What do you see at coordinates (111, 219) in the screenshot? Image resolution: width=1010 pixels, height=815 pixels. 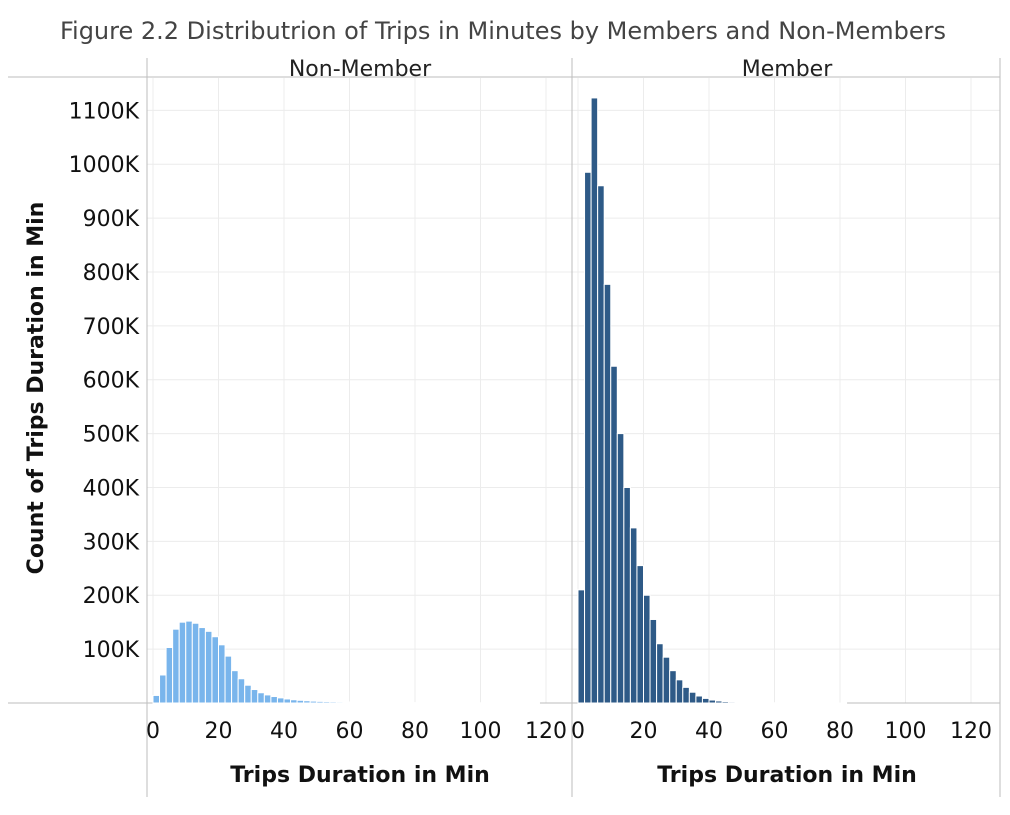 I see `y-tick-label: 900K` at bounding box center [111, 219].